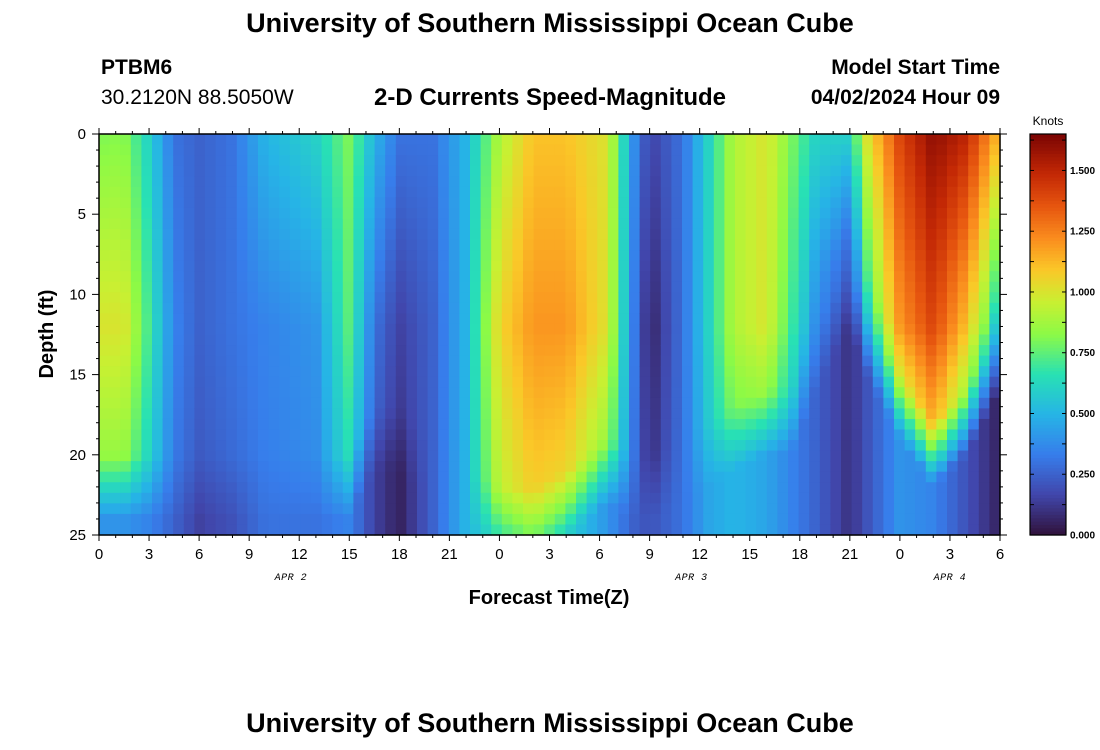 The width and height of the screenshot is (1100, 750). Describe the element at coordinates (799, 554) in the screenshot. I see `x-tick-label: 18` at that location.